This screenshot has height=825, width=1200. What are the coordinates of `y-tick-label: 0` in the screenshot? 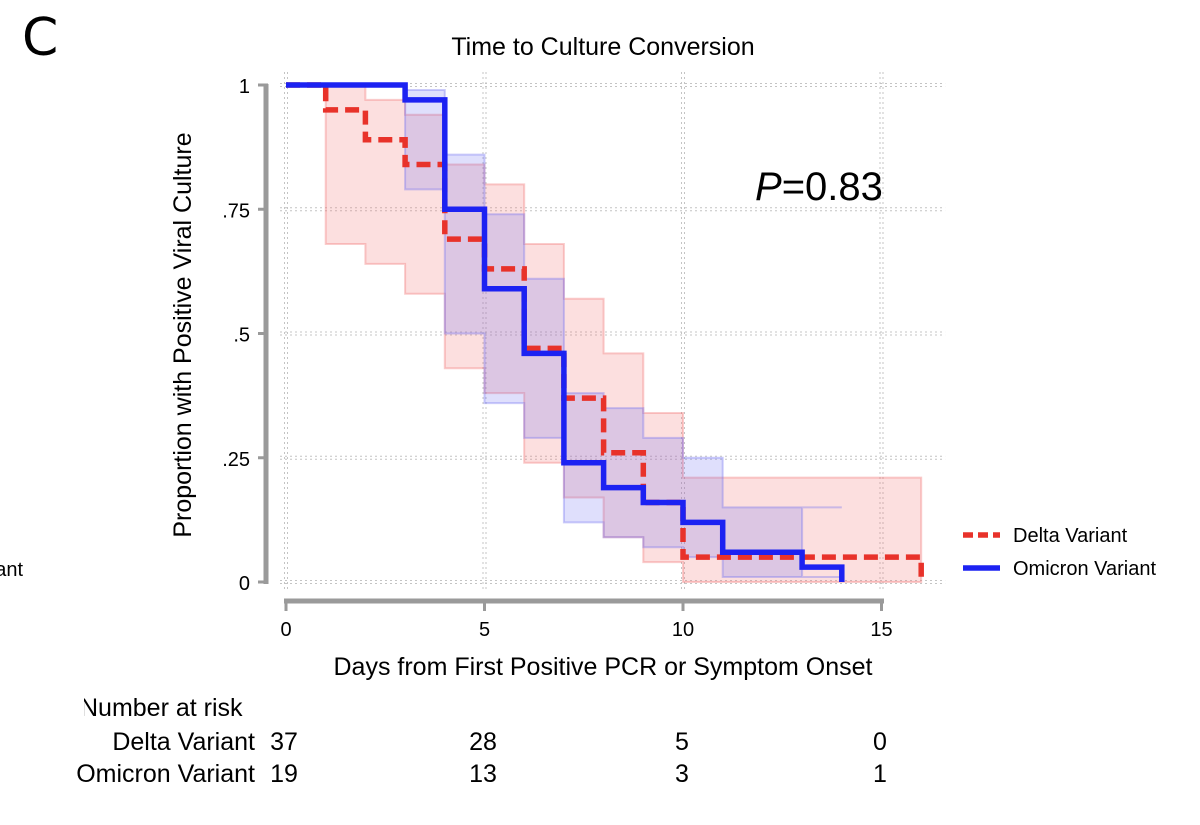 It's located at (244, 584).